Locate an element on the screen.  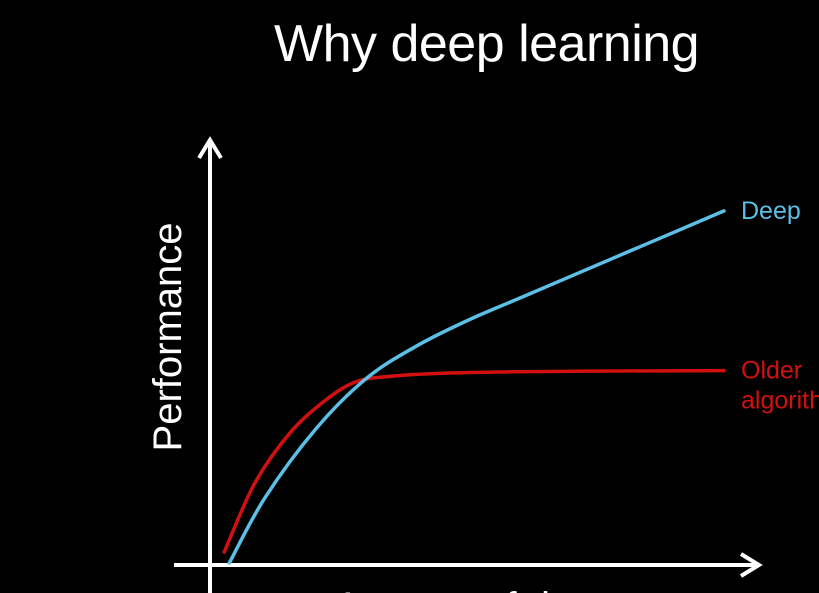
y-axis-arrowhead is located at coordinates (210, 148).